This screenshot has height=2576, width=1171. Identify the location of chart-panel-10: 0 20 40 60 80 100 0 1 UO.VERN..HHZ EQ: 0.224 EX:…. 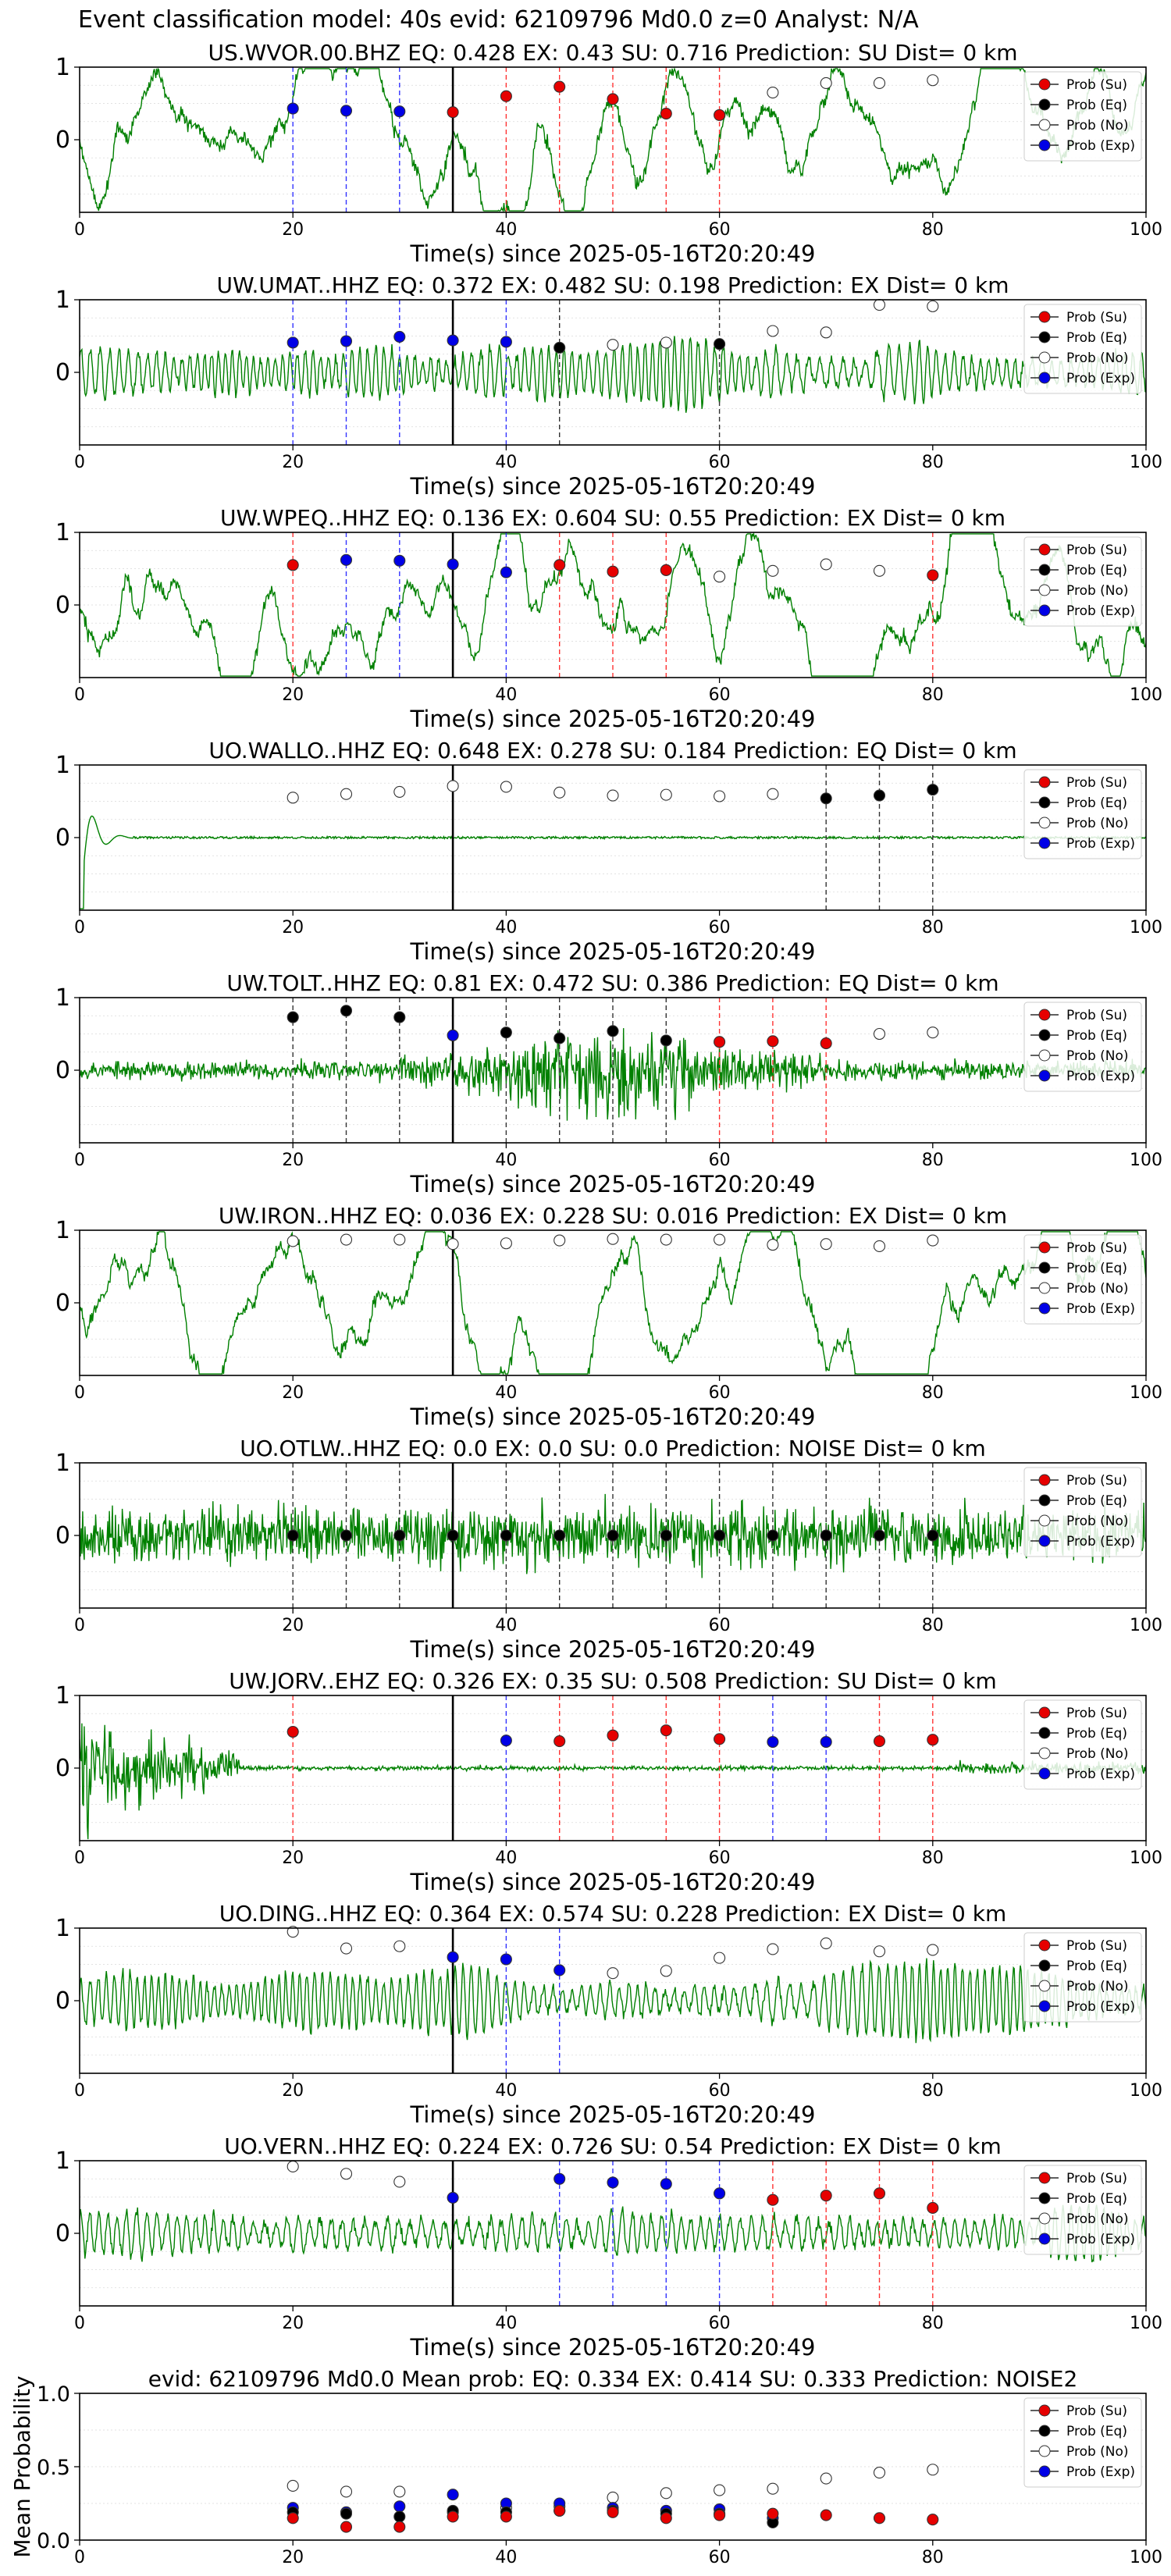
(608, 2247).